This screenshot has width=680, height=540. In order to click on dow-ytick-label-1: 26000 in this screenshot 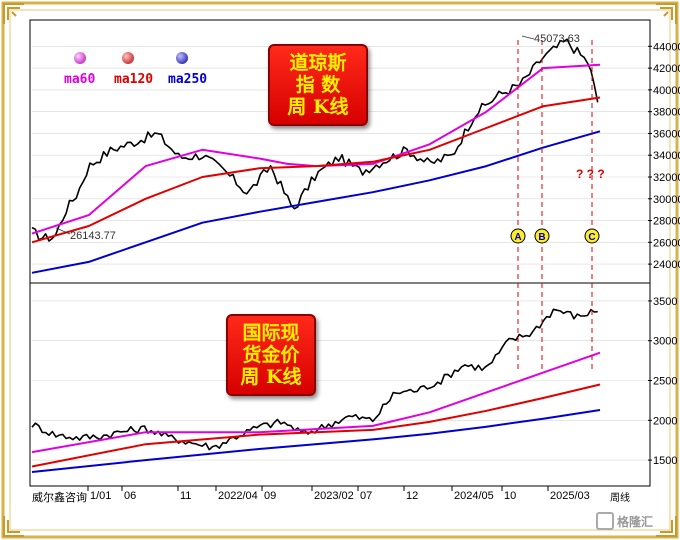, I will do `click(666, 243)`.